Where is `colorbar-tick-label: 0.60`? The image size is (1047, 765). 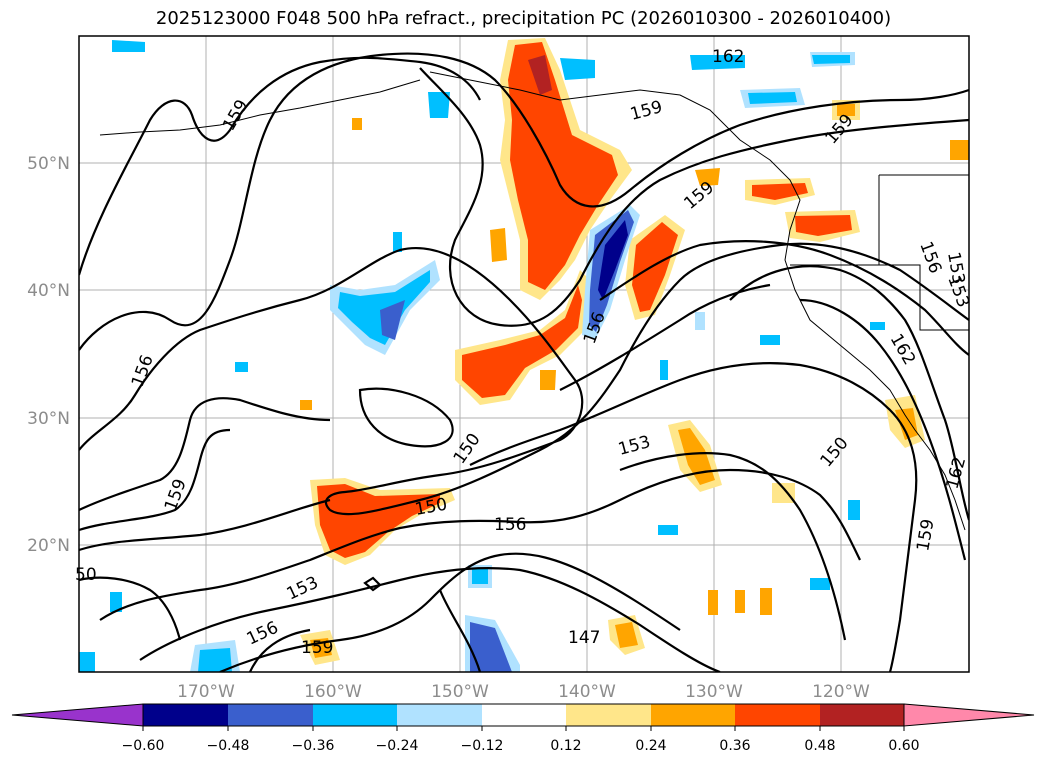 colorbar-tick-label: 0.60 is located at coordinates (903, 746).